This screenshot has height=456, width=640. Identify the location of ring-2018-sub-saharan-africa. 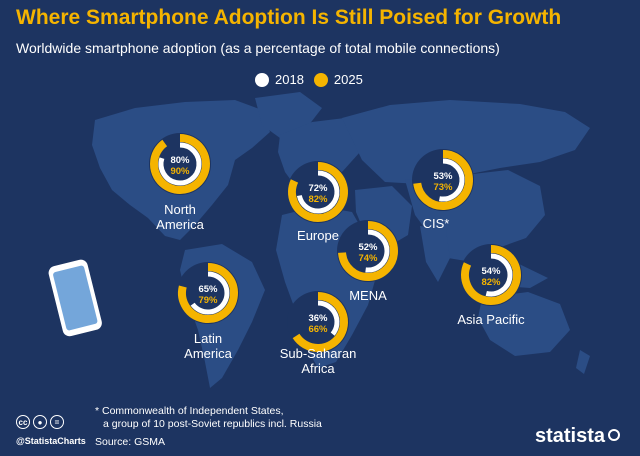
(328, 318).